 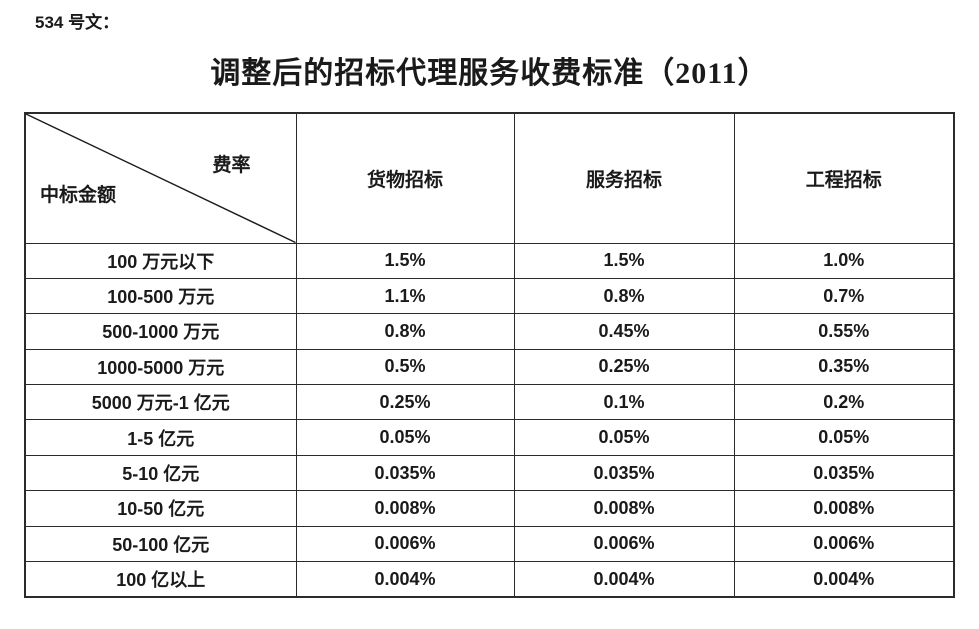 What do you see at coordinates (844, 296) in the screenshot?
I see `rate-cell: 0.7%` at bounding box center [844, 296].